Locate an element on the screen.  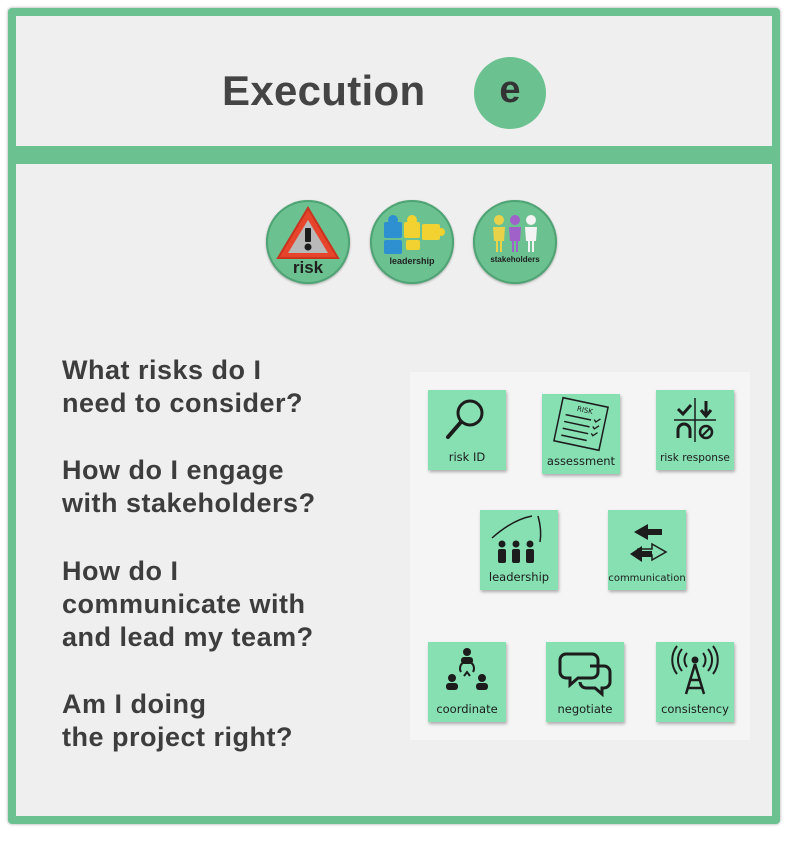
note-label: negotiate is located at coordinates (585, 709).